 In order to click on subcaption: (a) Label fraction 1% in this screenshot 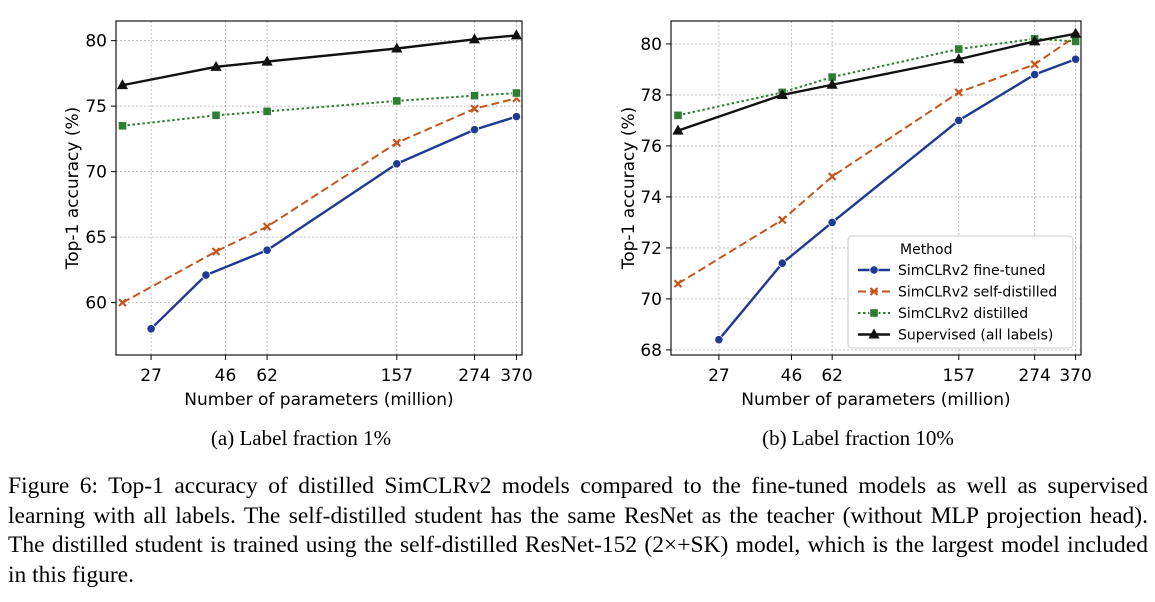, I will do `click(301, 438)`.